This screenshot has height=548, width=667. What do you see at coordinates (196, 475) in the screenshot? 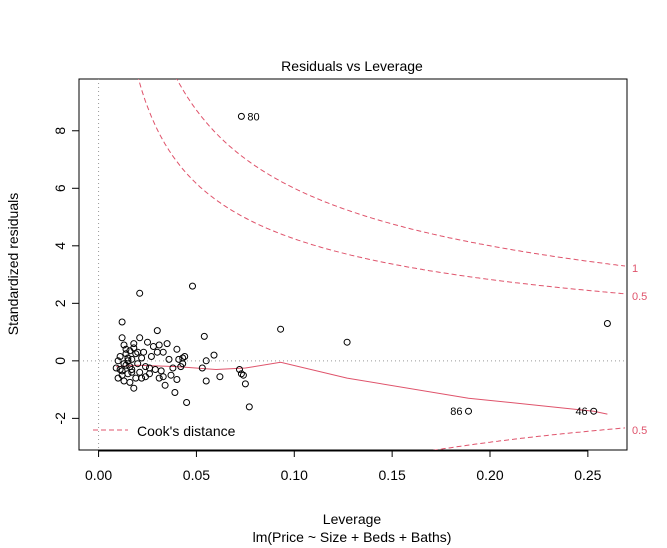
I see `x-tick-label: 0.05` at bounding box center [196, 475].